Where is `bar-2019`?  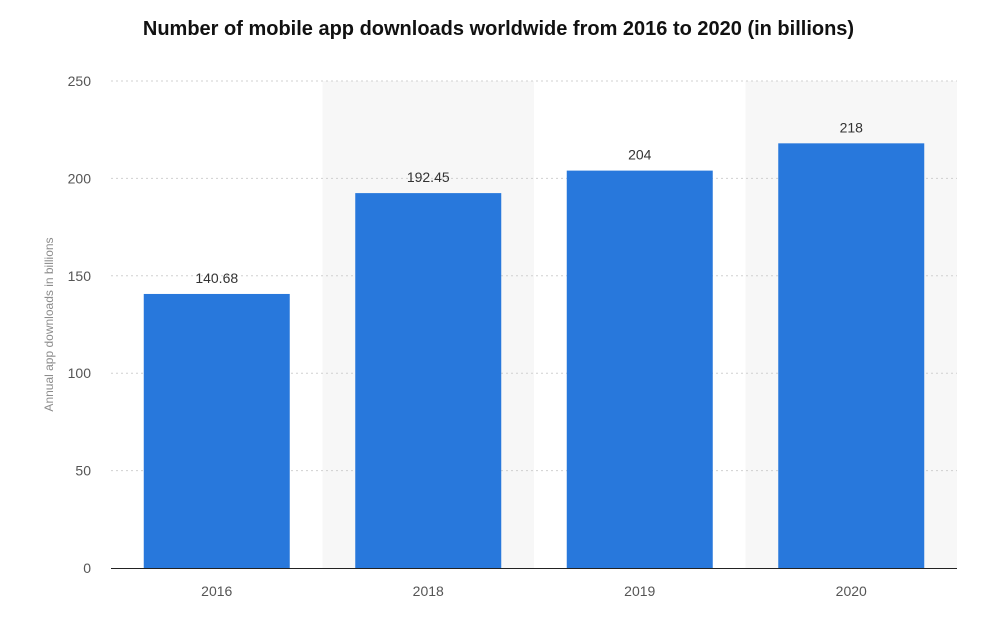
bar-2019 is located at coordinates (639, 369).